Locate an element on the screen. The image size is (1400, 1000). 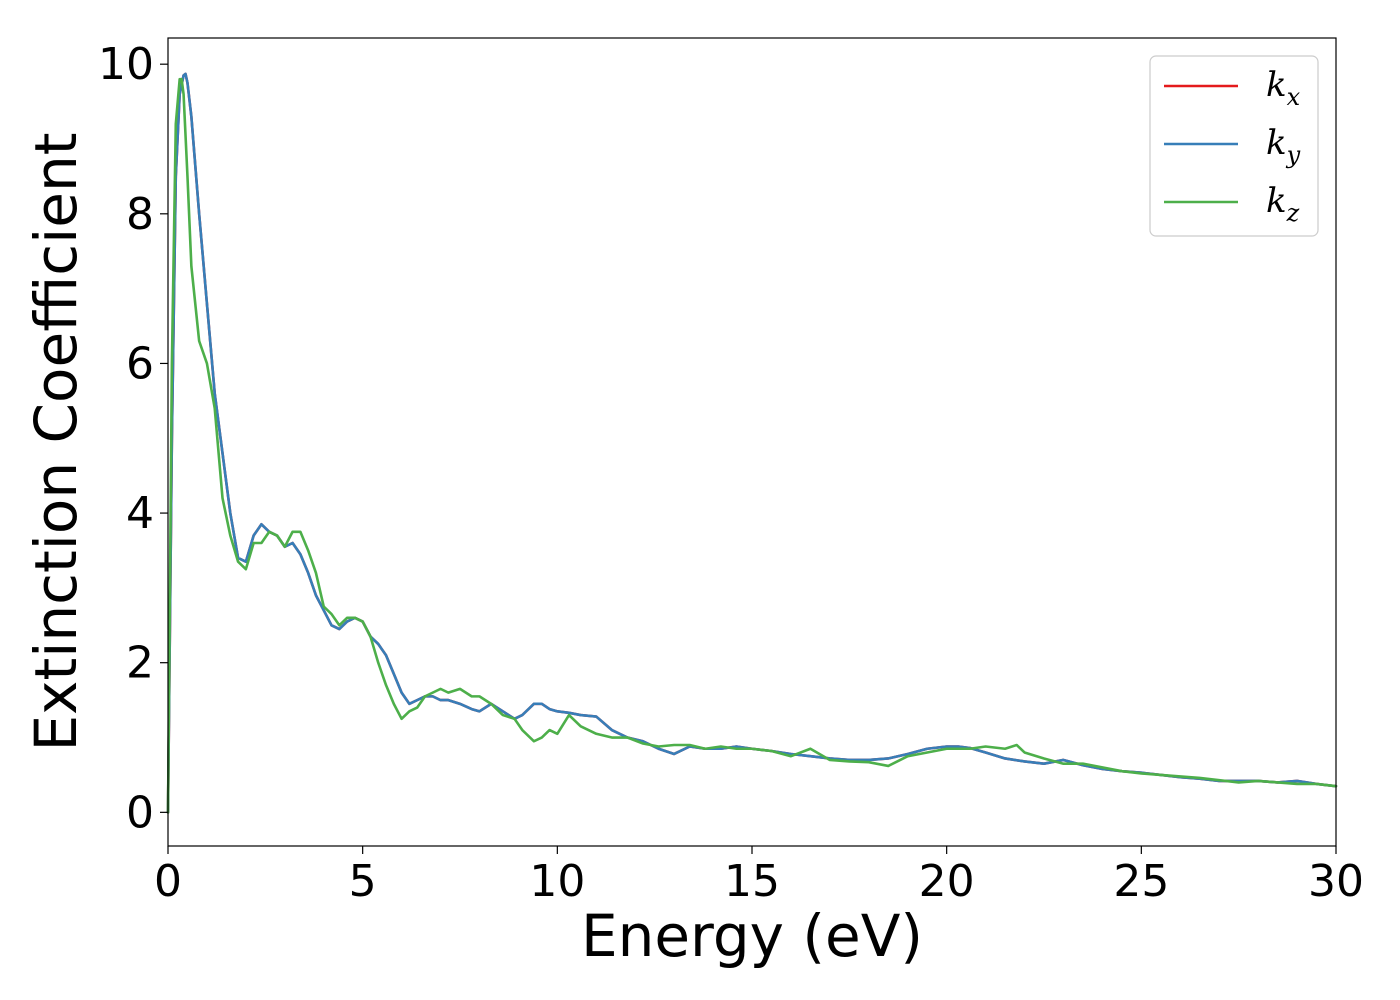
y-tick-label: 4 is located at coordinates (140, 513).